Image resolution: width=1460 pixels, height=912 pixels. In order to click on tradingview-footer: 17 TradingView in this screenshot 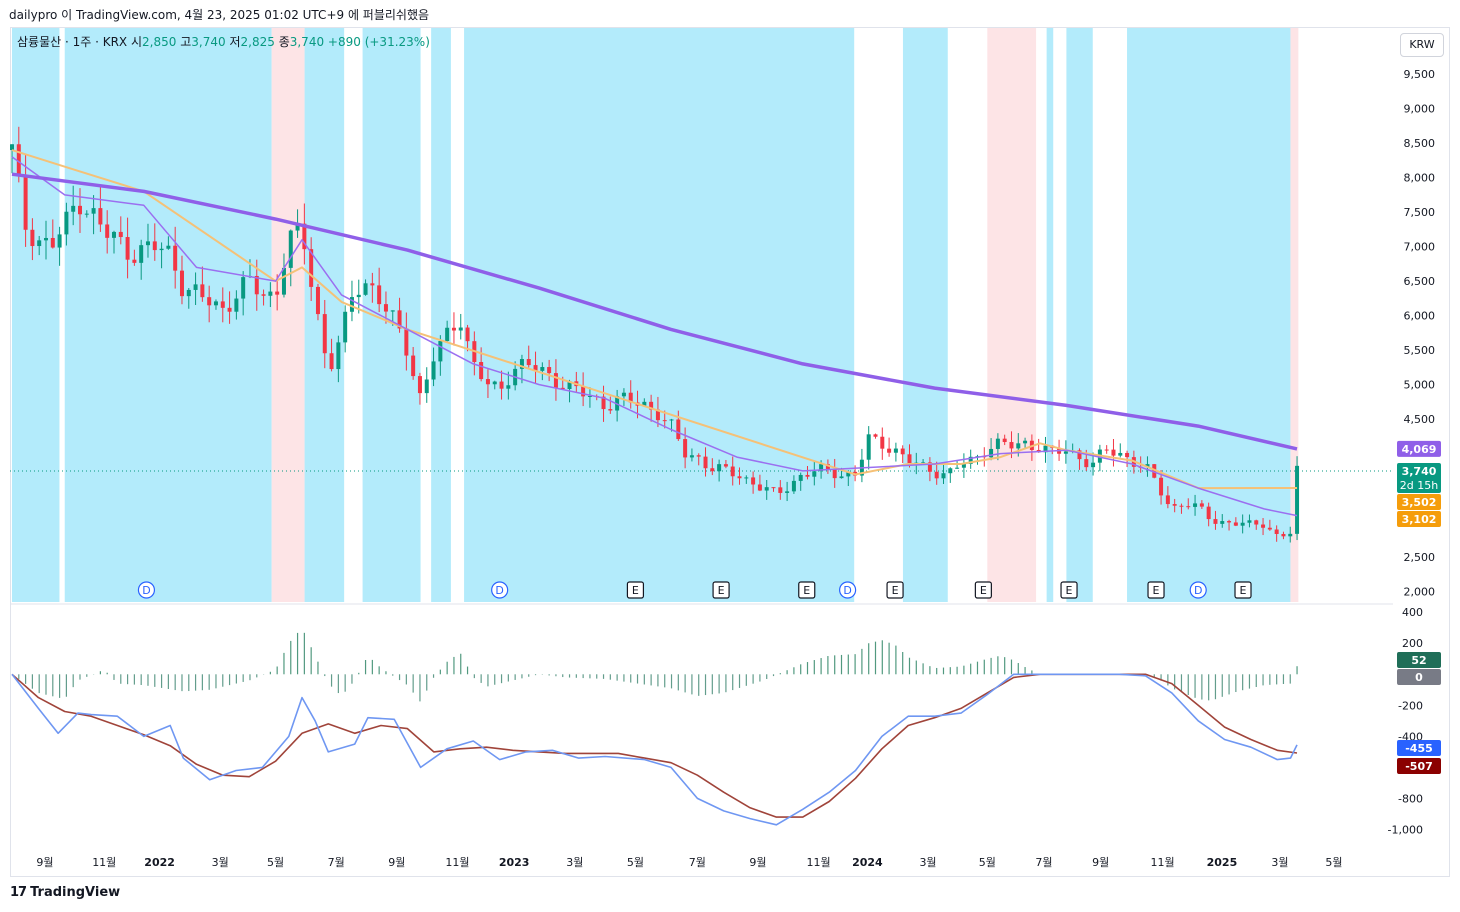, I will do `click(65, 892)`.